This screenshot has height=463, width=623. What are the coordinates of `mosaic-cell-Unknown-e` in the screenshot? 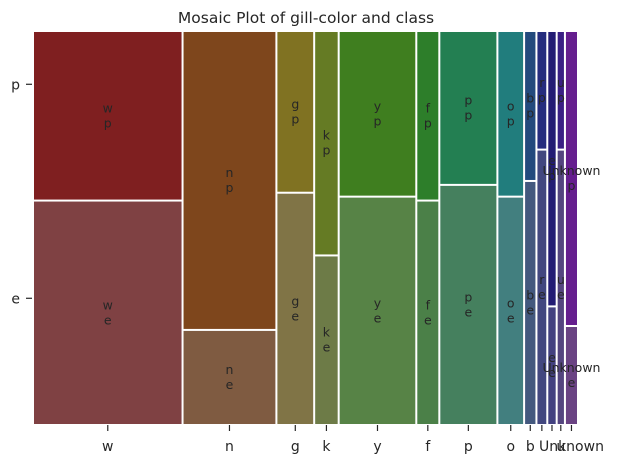 It's located at (571, 375).